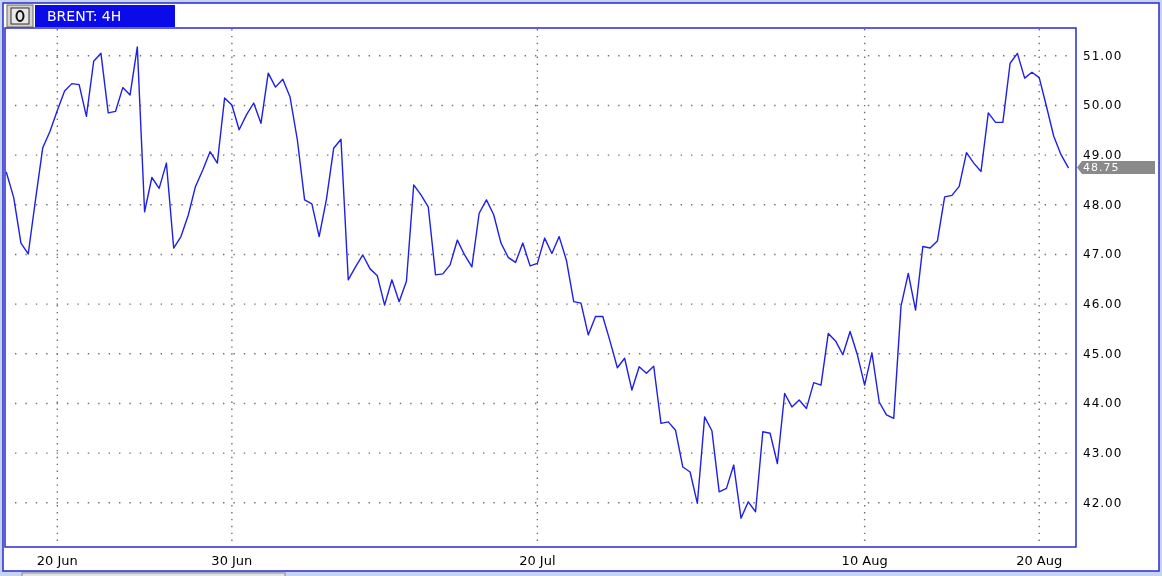 The image size is (1162, 576). What do you see at coordinates (1103, 353) in the screenshot?
I see `y-tick-label: 45.00` at bounding box center [1103, 353].